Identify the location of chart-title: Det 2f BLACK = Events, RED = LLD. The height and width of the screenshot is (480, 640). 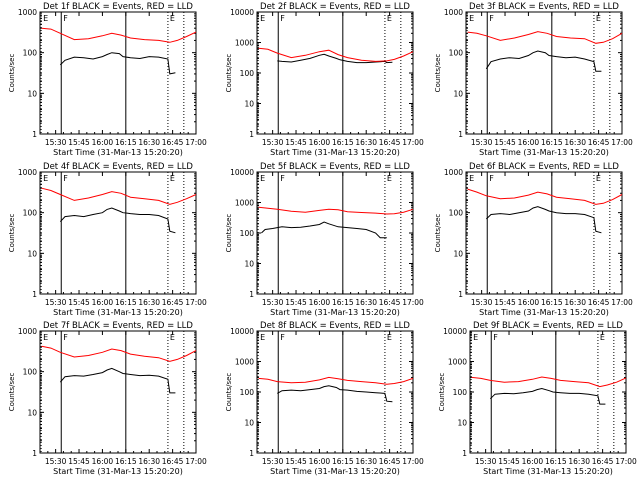
(335, 7).